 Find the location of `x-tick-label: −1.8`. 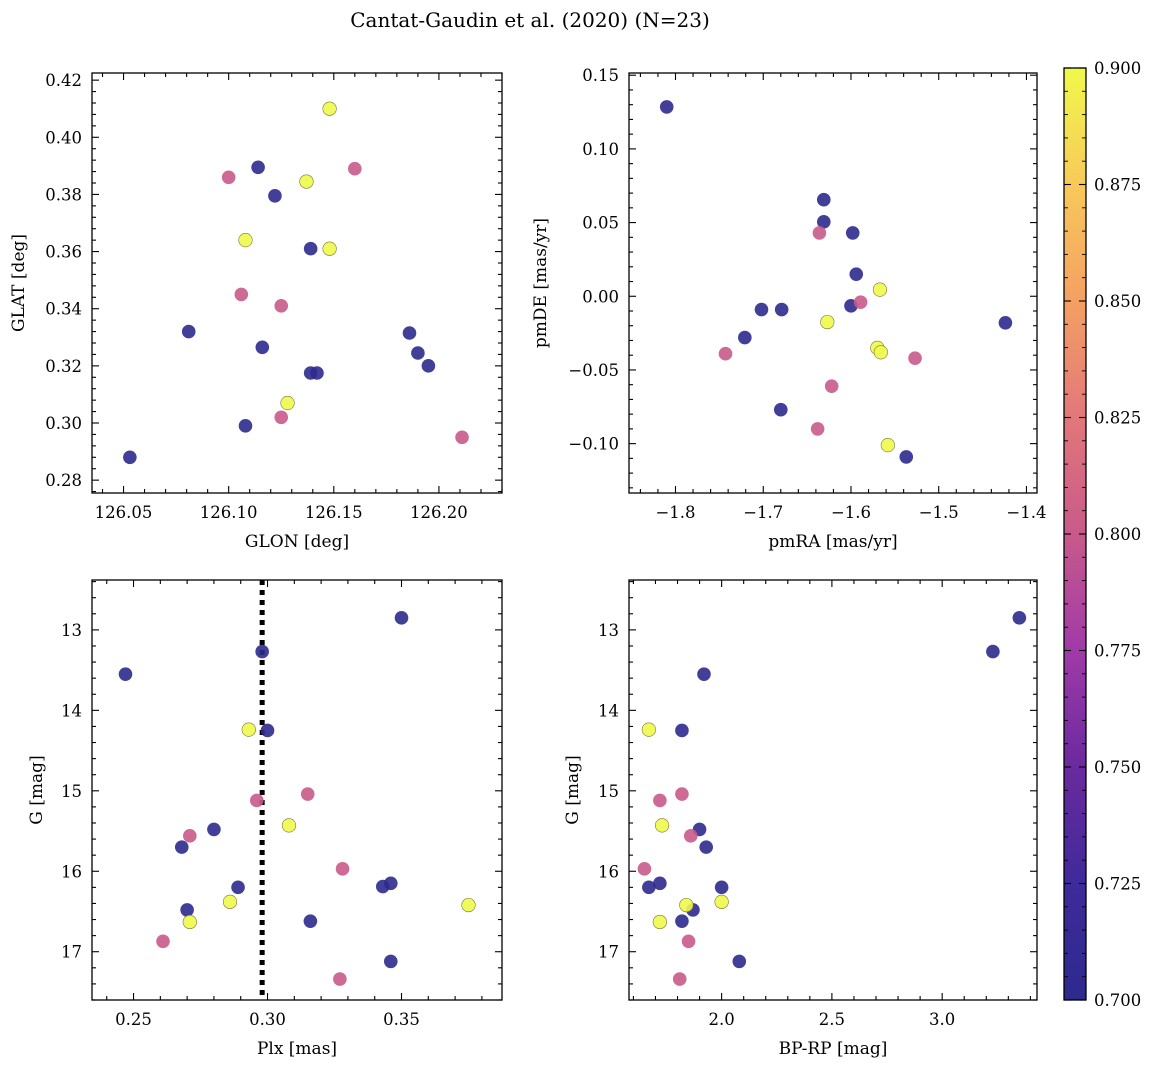

x-tick-label: −1.8 is located at coordinates (675, 512).